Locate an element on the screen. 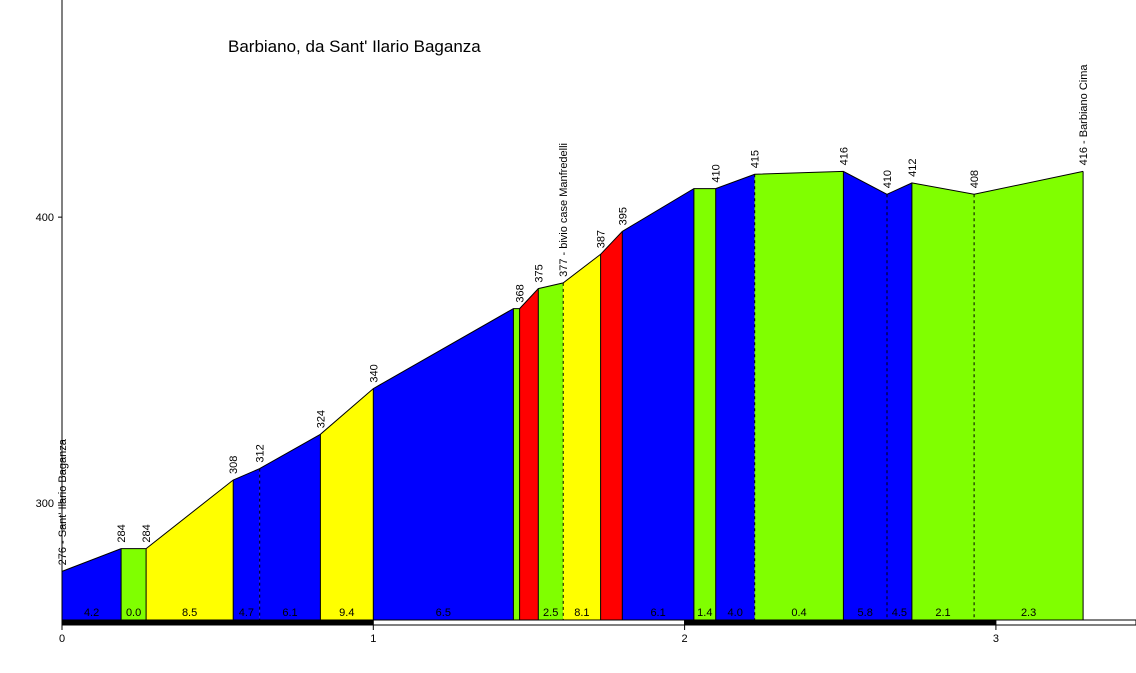  y-tick-label-0: 300 is located at coordinates (45, 504).